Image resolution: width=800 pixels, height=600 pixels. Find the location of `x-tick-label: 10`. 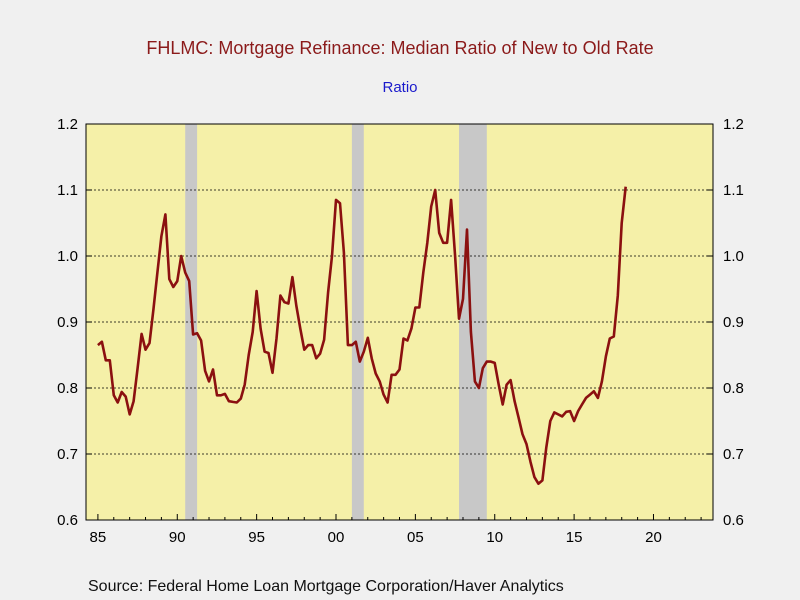

x-tick-label: 10 is located at coordinates (494, 537).